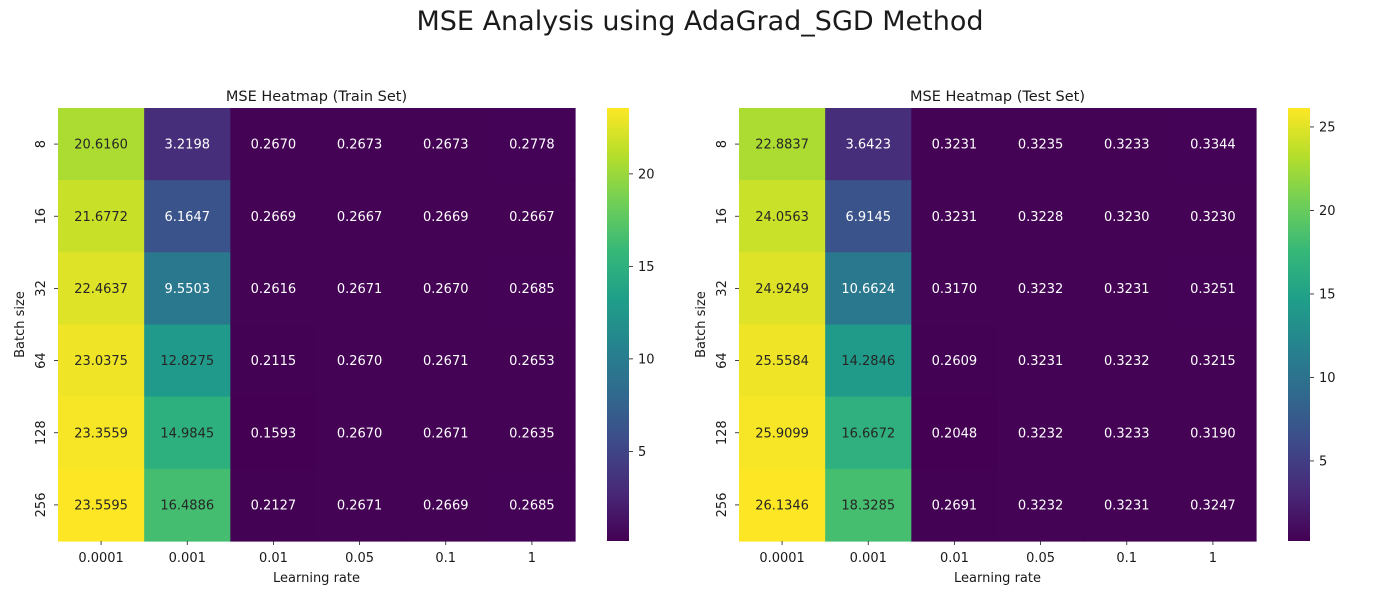  I want to click on cell-value-label: 22.8837, so click(782, 145).